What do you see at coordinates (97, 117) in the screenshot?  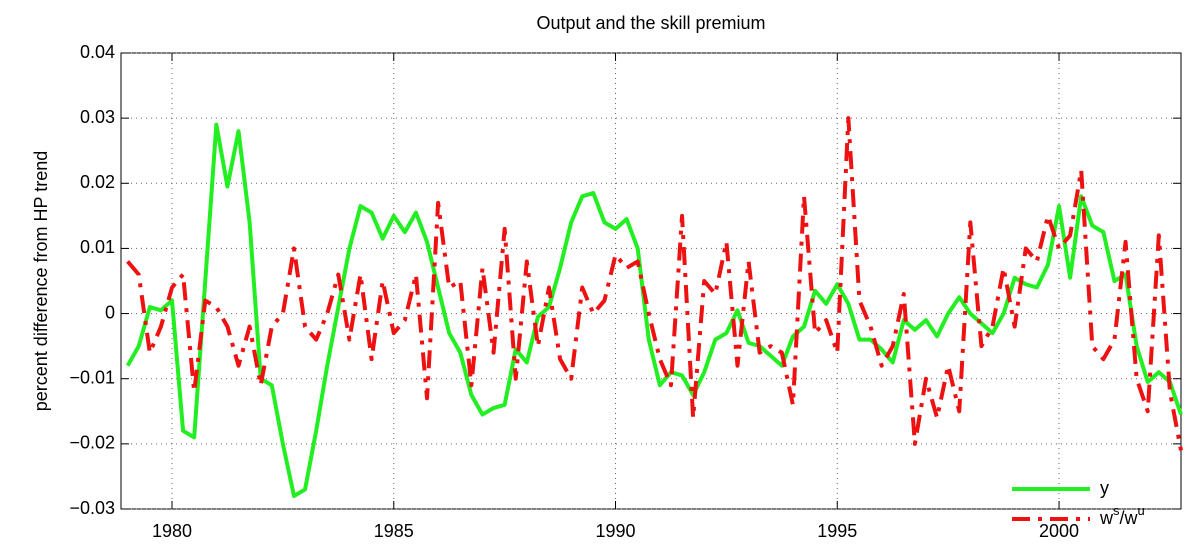 I see `y-tick-label: 0.03` at bounding box center [97, 117].